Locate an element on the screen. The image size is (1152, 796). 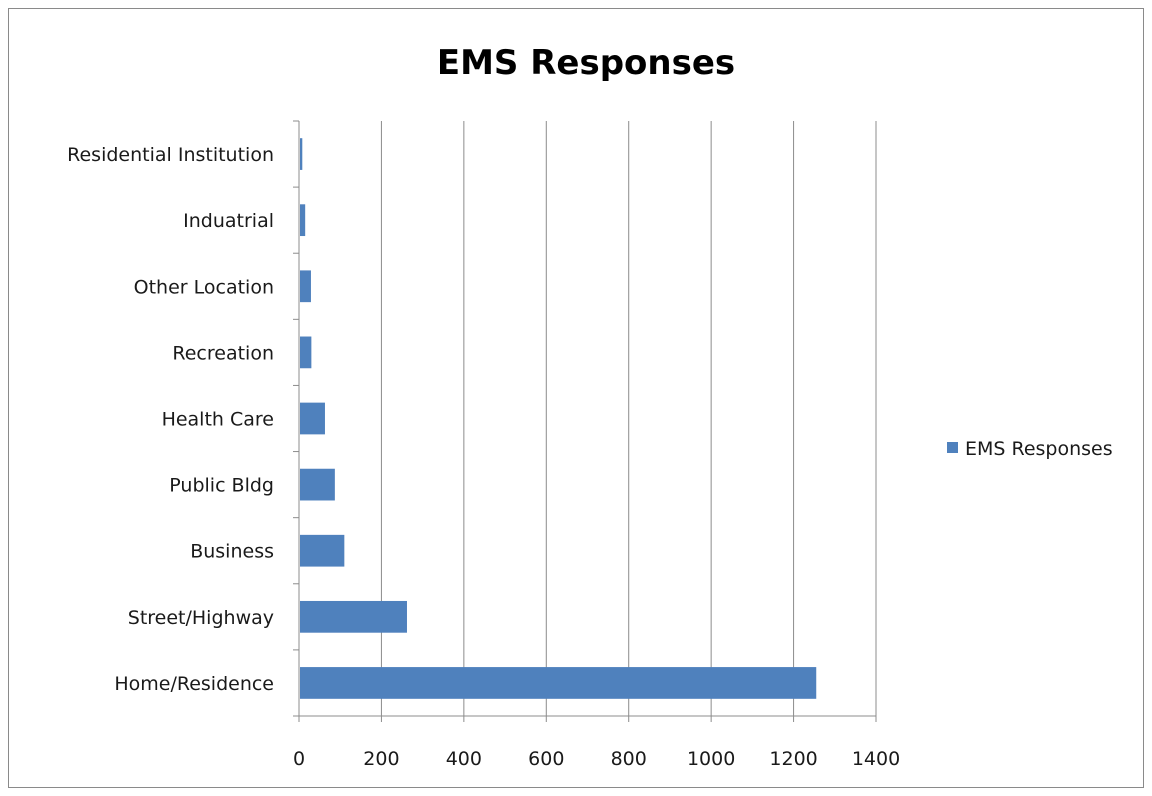
x-tick-label: 1000 is located at coordinates (711, 759).